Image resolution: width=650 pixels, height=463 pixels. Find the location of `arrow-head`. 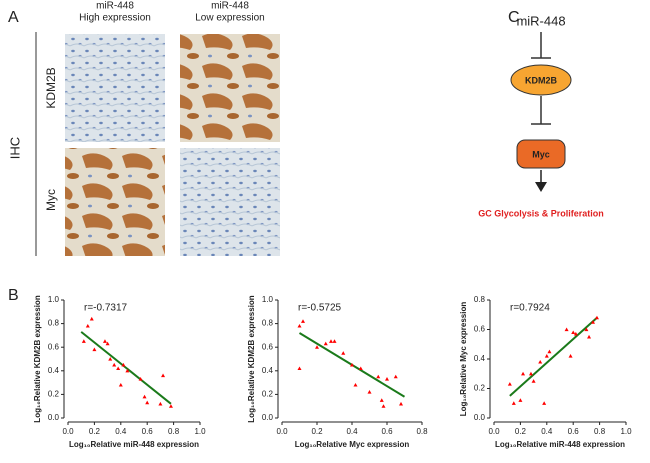

arrow-head is located at coordinates (541, 187).